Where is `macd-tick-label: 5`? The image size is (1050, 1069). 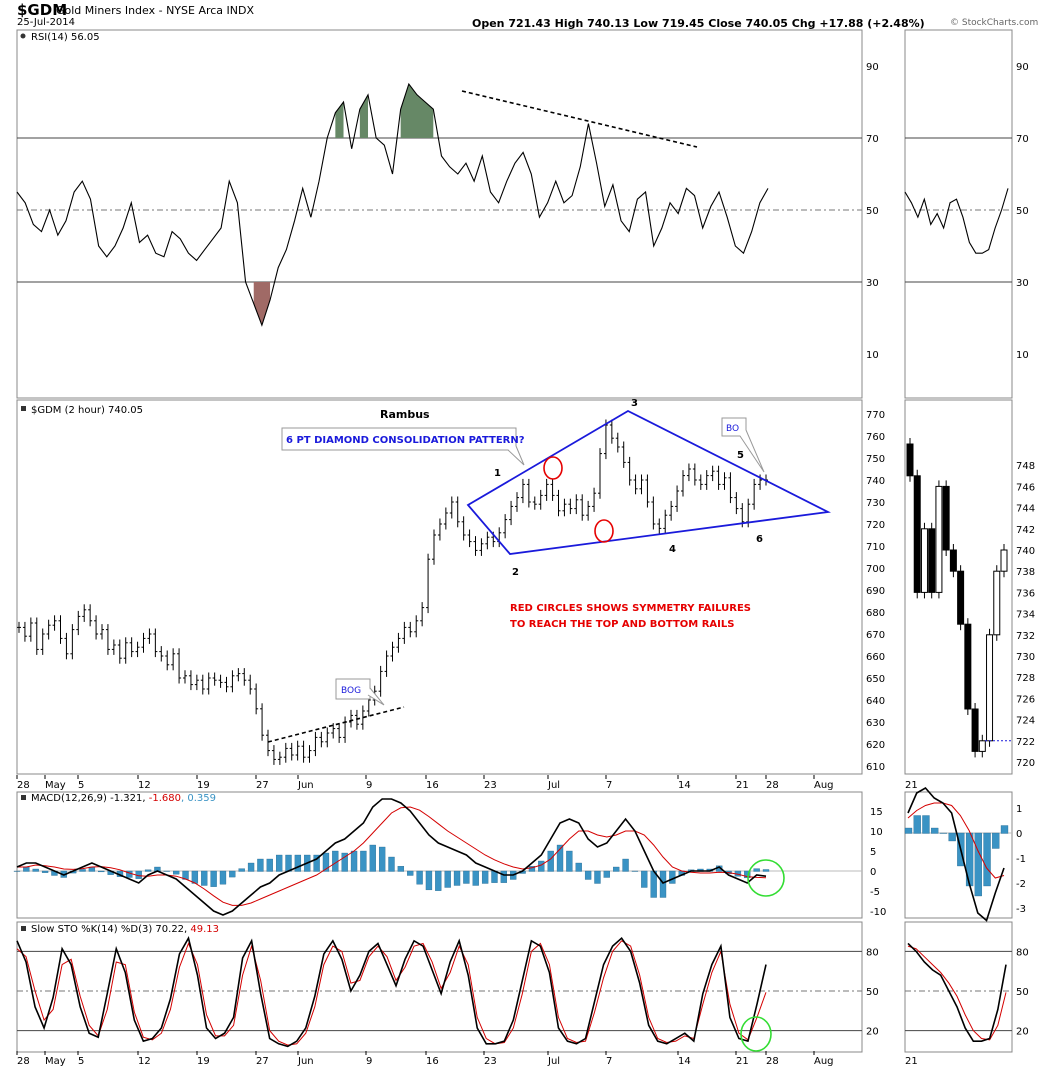 macd-tick-label: 5 is located at coordinates (873, 852).